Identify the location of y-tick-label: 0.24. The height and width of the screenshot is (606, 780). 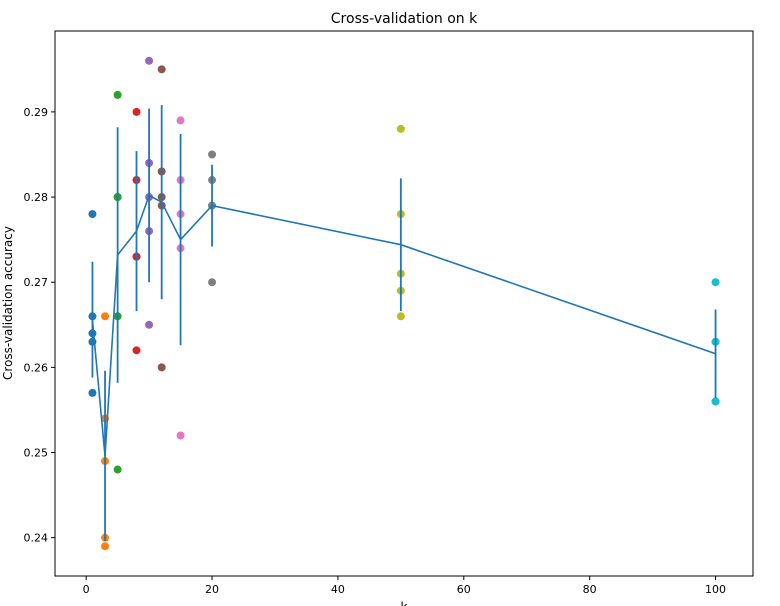
(36, 538).